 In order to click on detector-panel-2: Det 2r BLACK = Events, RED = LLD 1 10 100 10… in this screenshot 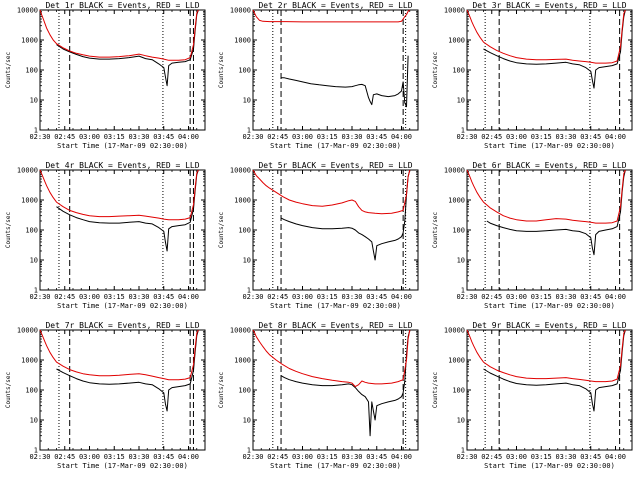, I will do `click(318, 75)`.